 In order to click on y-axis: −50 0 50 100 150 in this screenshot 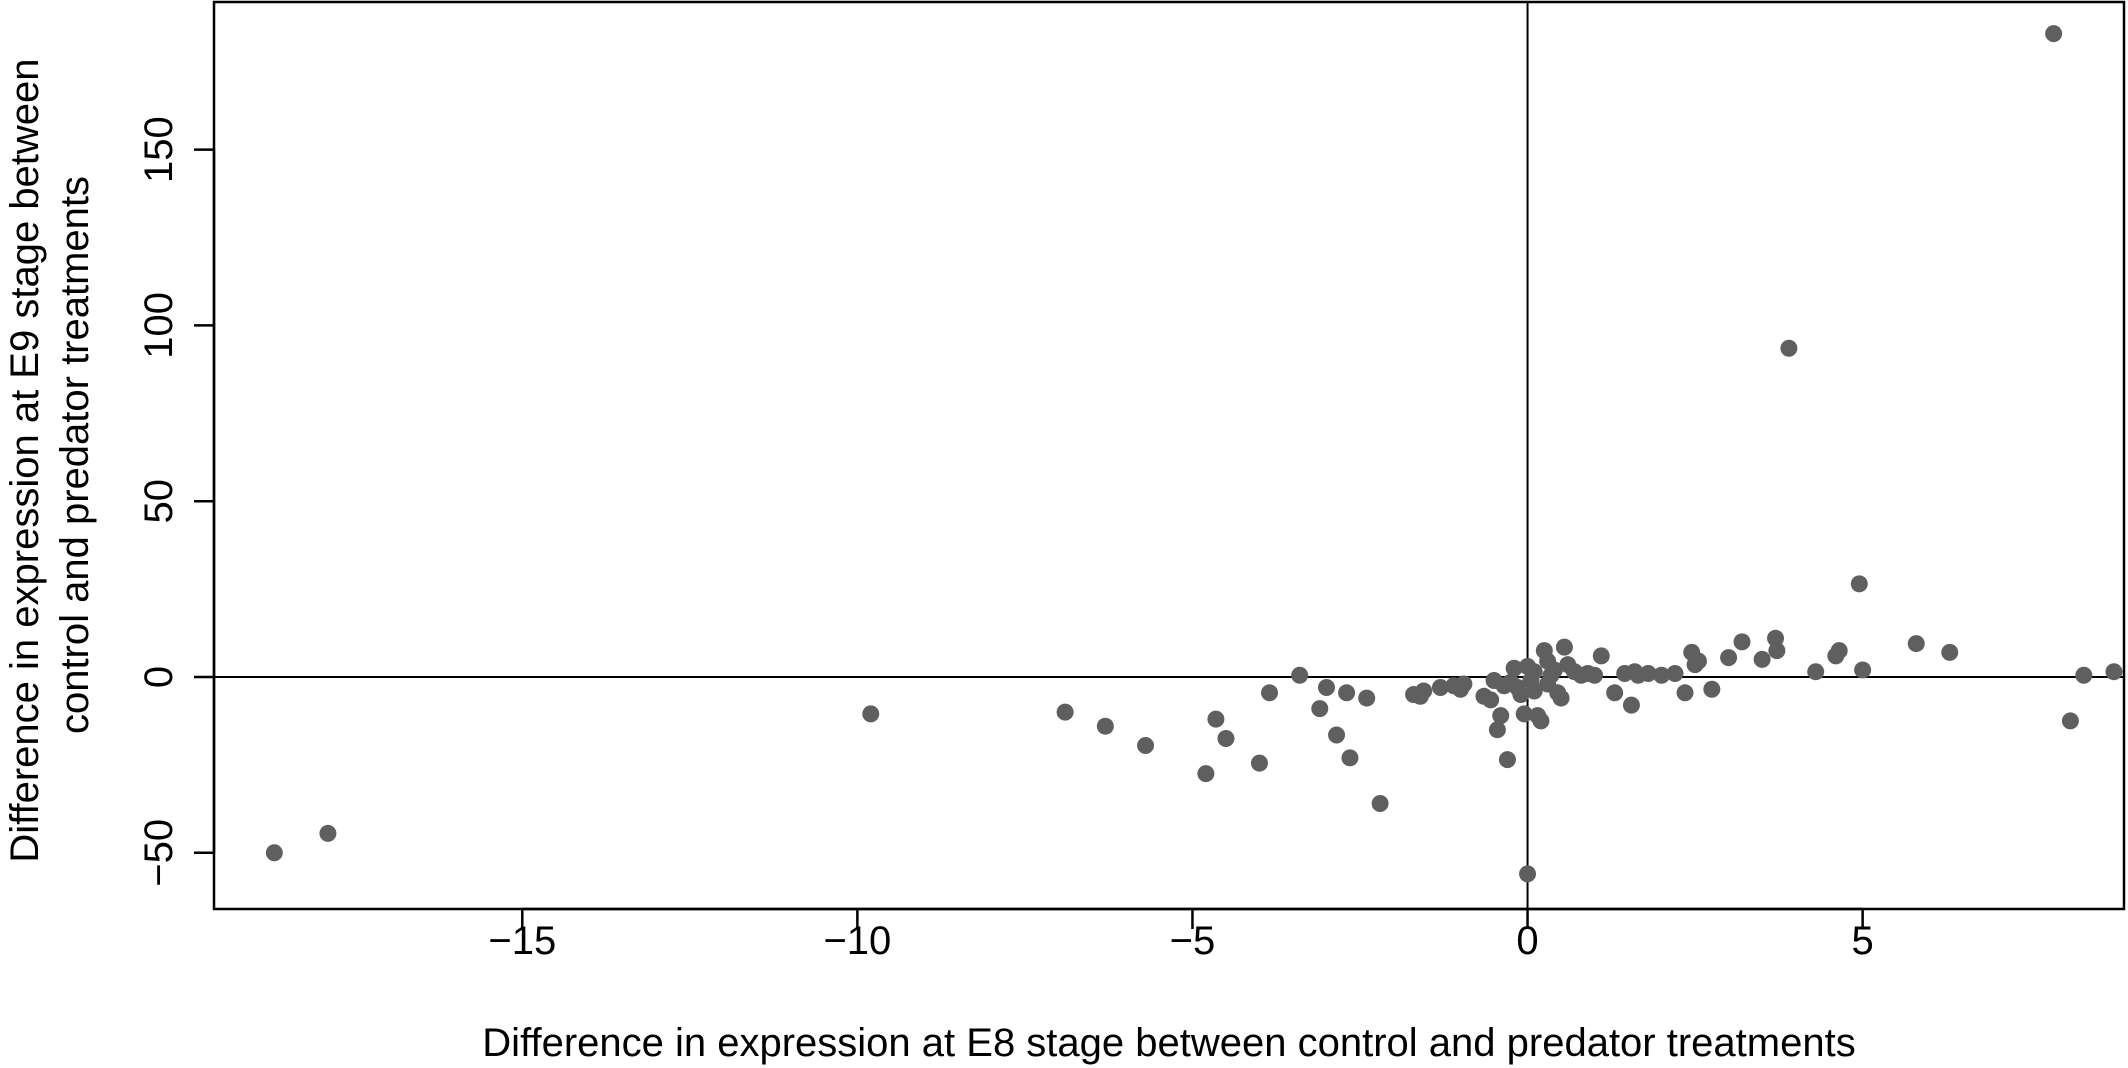, I will do `click(176, 501)`.